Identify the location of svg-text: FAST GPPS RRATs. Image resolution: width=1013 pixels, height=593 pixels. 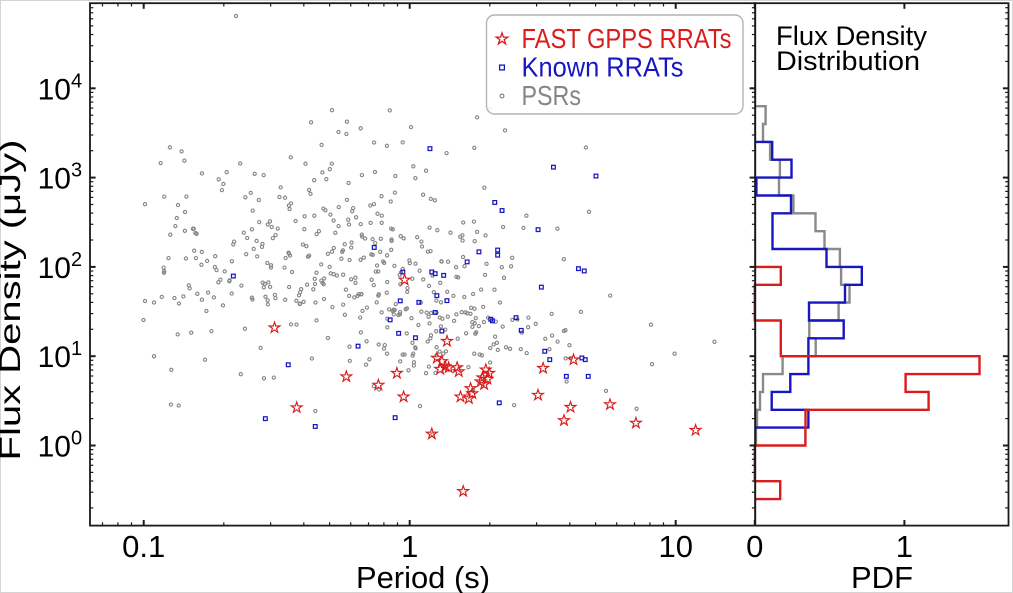
(627, 38).